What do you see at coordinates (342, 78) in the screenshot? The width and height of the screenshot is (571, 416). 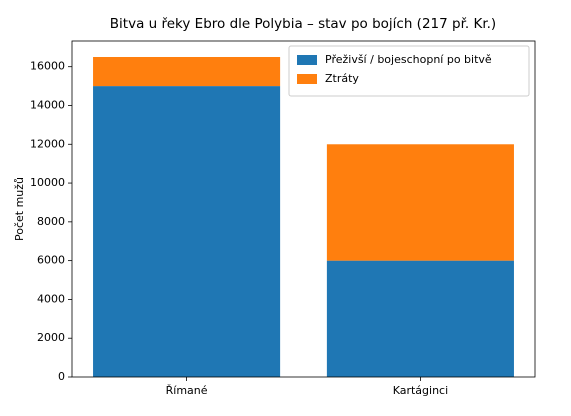 I see `legend-label: Ztráty` at bounding box center [342, 78].